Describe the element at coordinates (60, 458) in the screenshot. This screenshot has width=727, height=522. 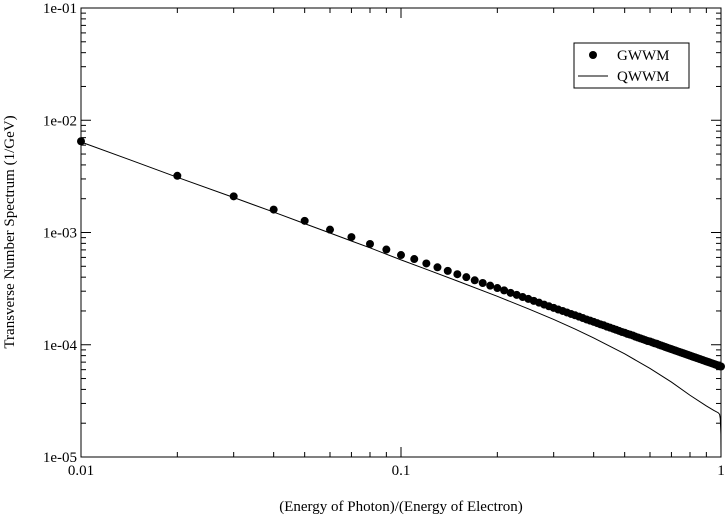
I see `y-tick-label: 1e-05` at that location.